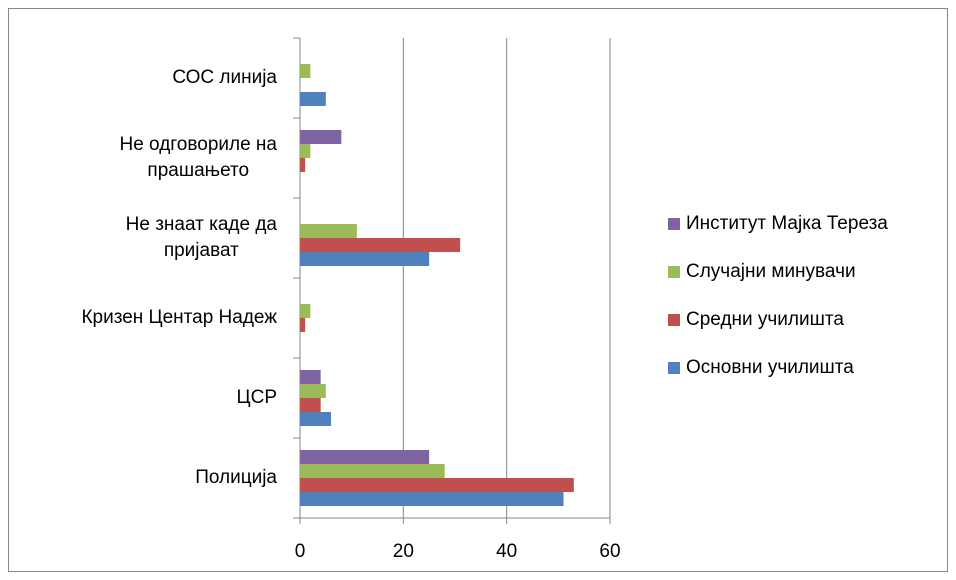 Image resolution: width=956 pixels, height=580 pixels. Describe the element at coordinates (198, 157) in the screenshot. I see `y-tick-label-text: Не одговориле на прашањето` at that location.